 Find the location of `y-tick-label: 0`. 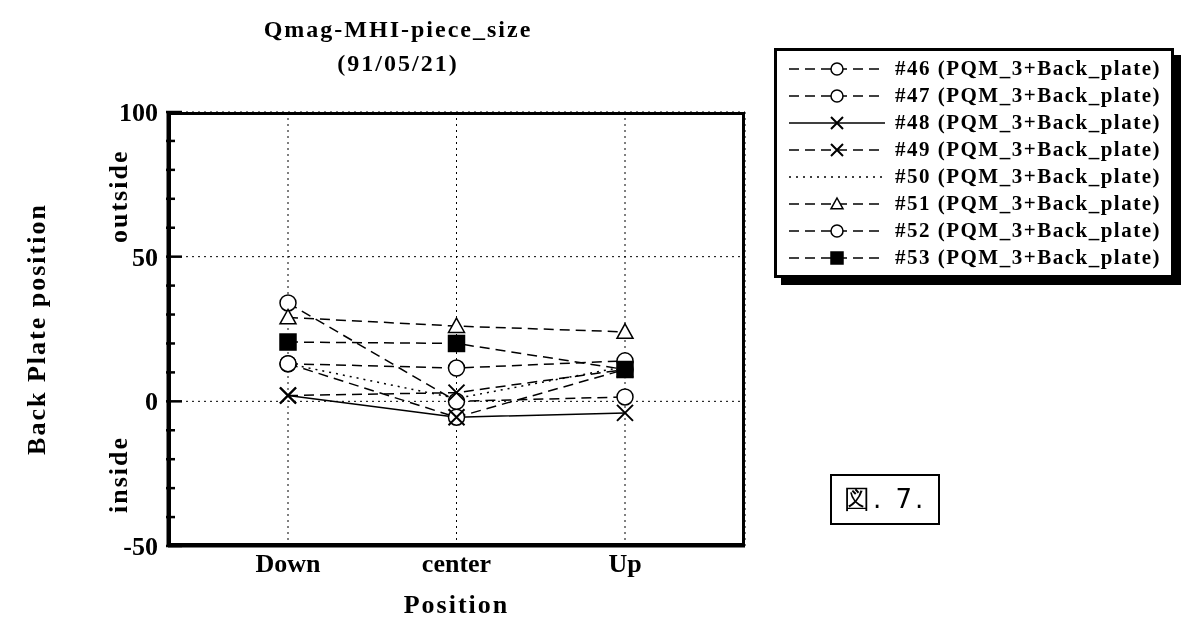

y-tick-label: 0 is located at coordinates (151, 402).